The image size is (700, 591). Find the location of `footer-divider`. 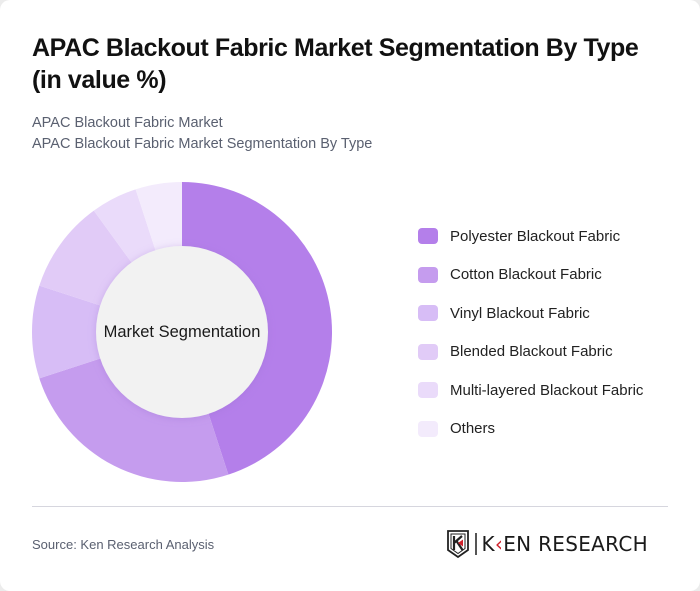

footer-divider is located at coordinates (350, 506).